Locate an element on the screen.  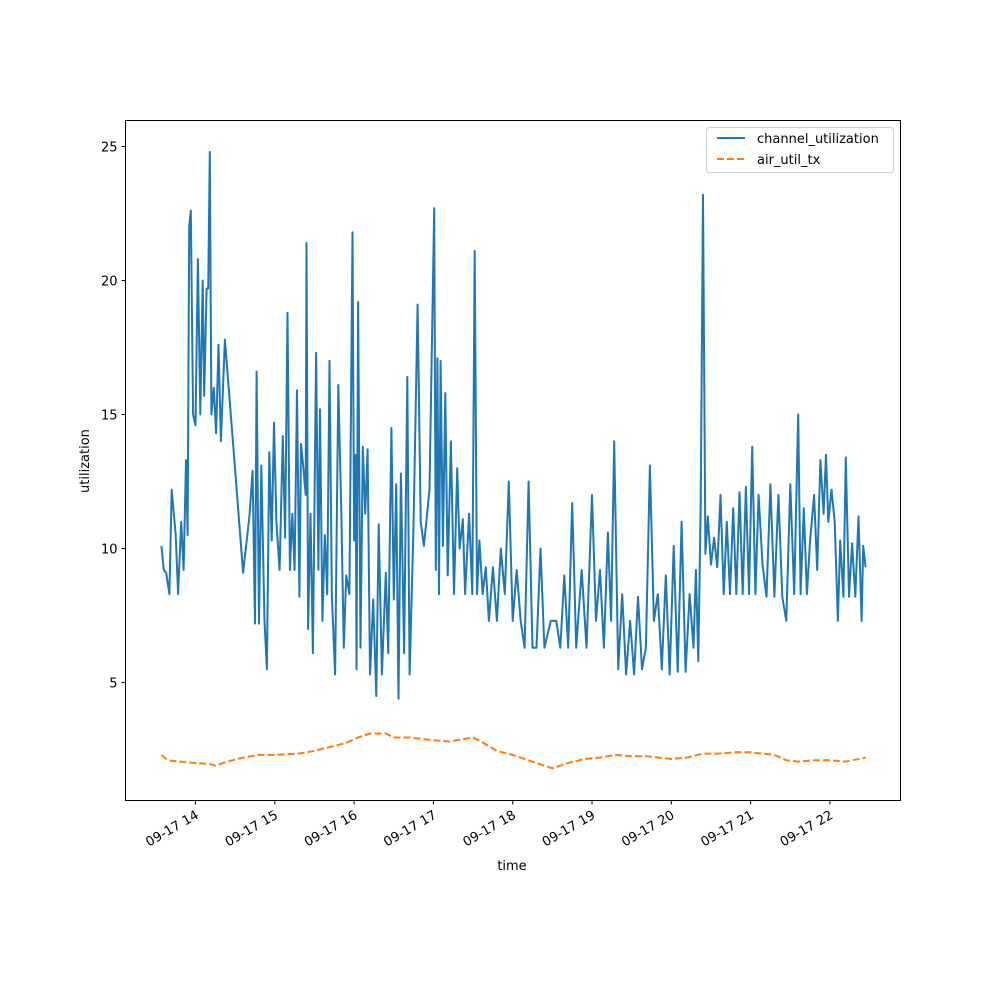
series-line-air-util-tx is located at coordinates (513, 751).